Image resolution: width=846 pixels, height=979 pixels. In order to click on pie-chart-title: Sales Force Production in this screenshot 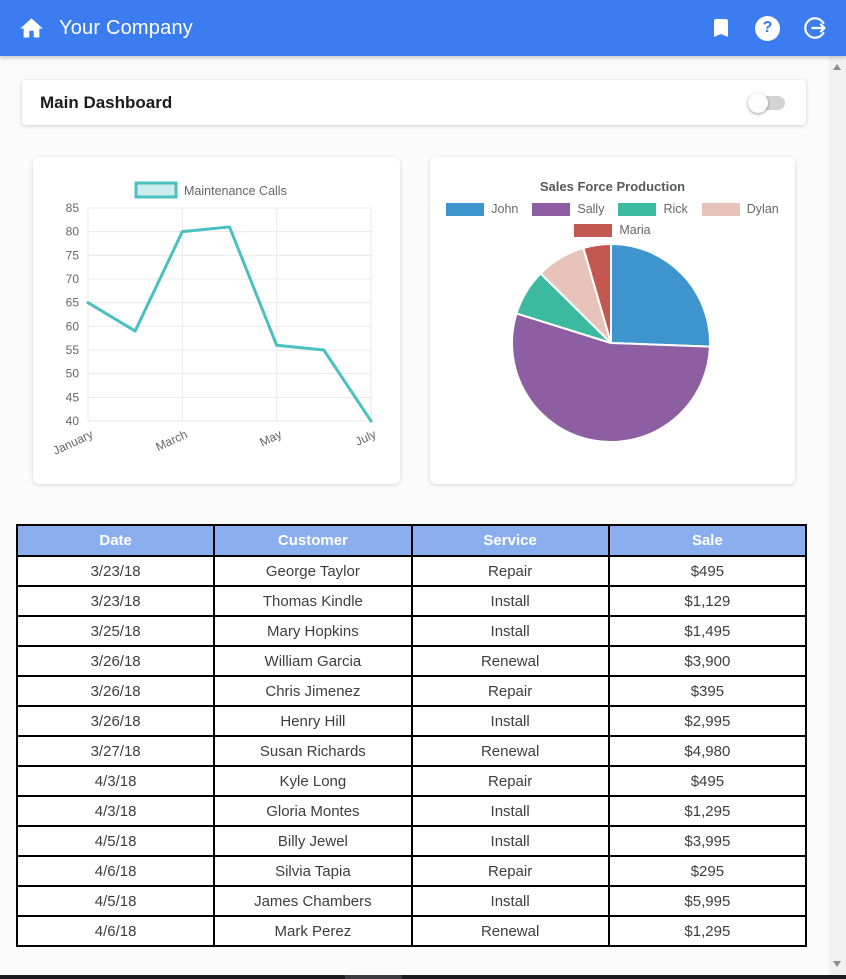, I will do `click(612, 186)`.